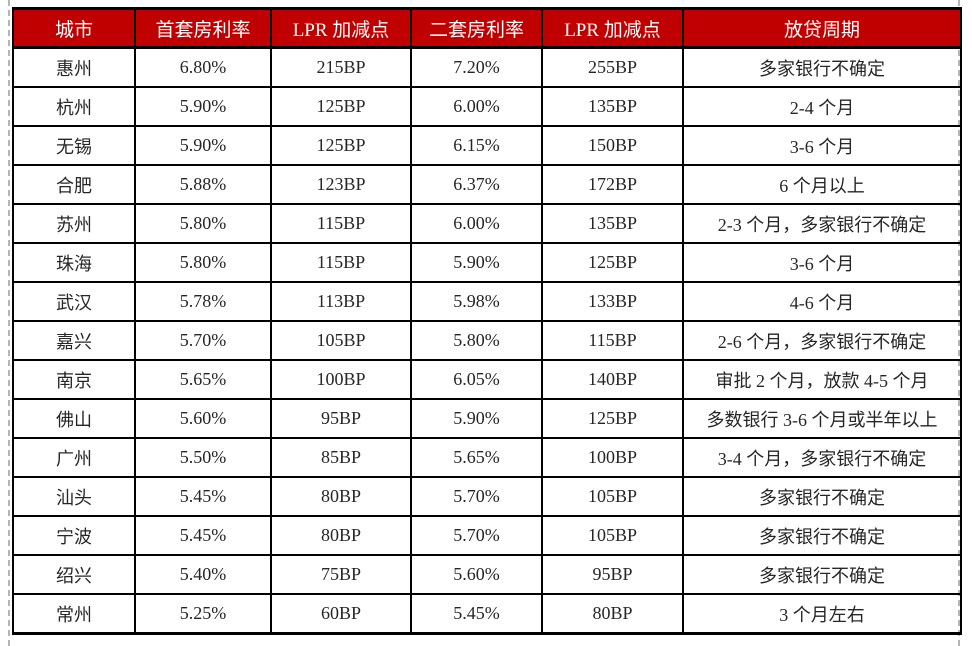 The width and height of the screenshot is (972, 646). What do you see at coordinates (822, 418) in the screenshot?
I see `cell-lending-cycle: 多数银行 3-6 个月或半年以上` at bounding box center [822, 418].